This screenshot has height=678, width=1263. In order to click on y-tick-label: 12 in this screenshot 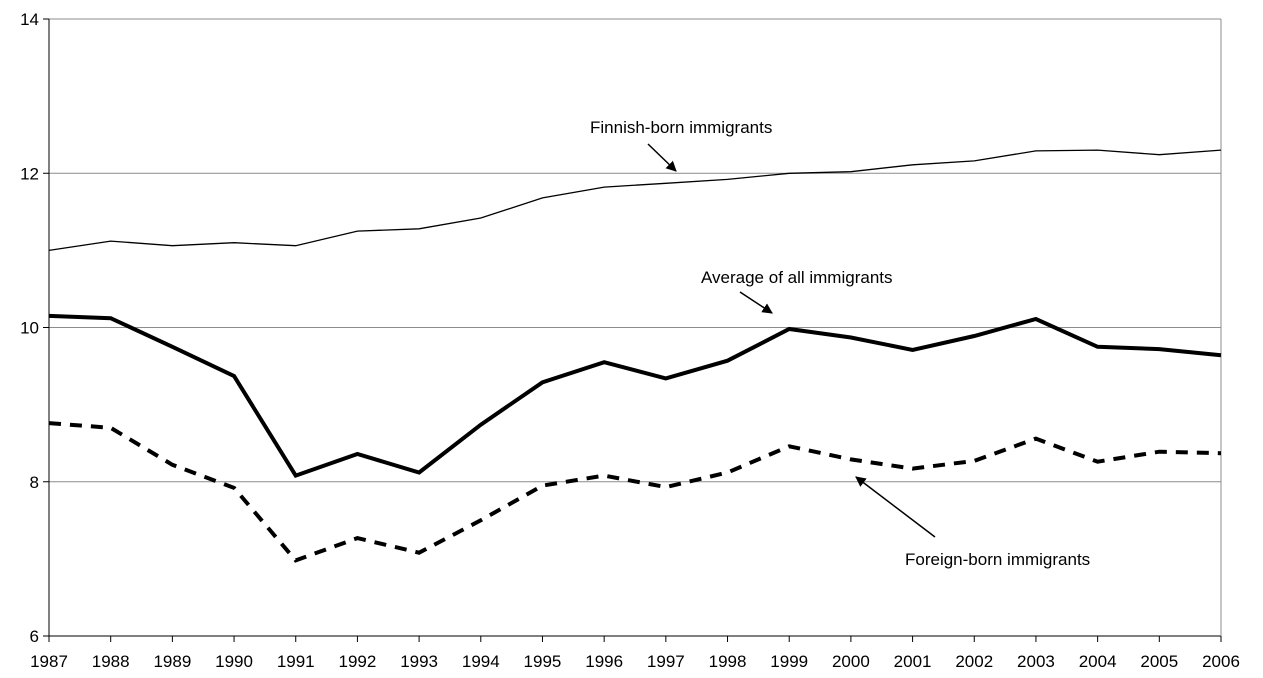, I will do `click(29, 173)`.